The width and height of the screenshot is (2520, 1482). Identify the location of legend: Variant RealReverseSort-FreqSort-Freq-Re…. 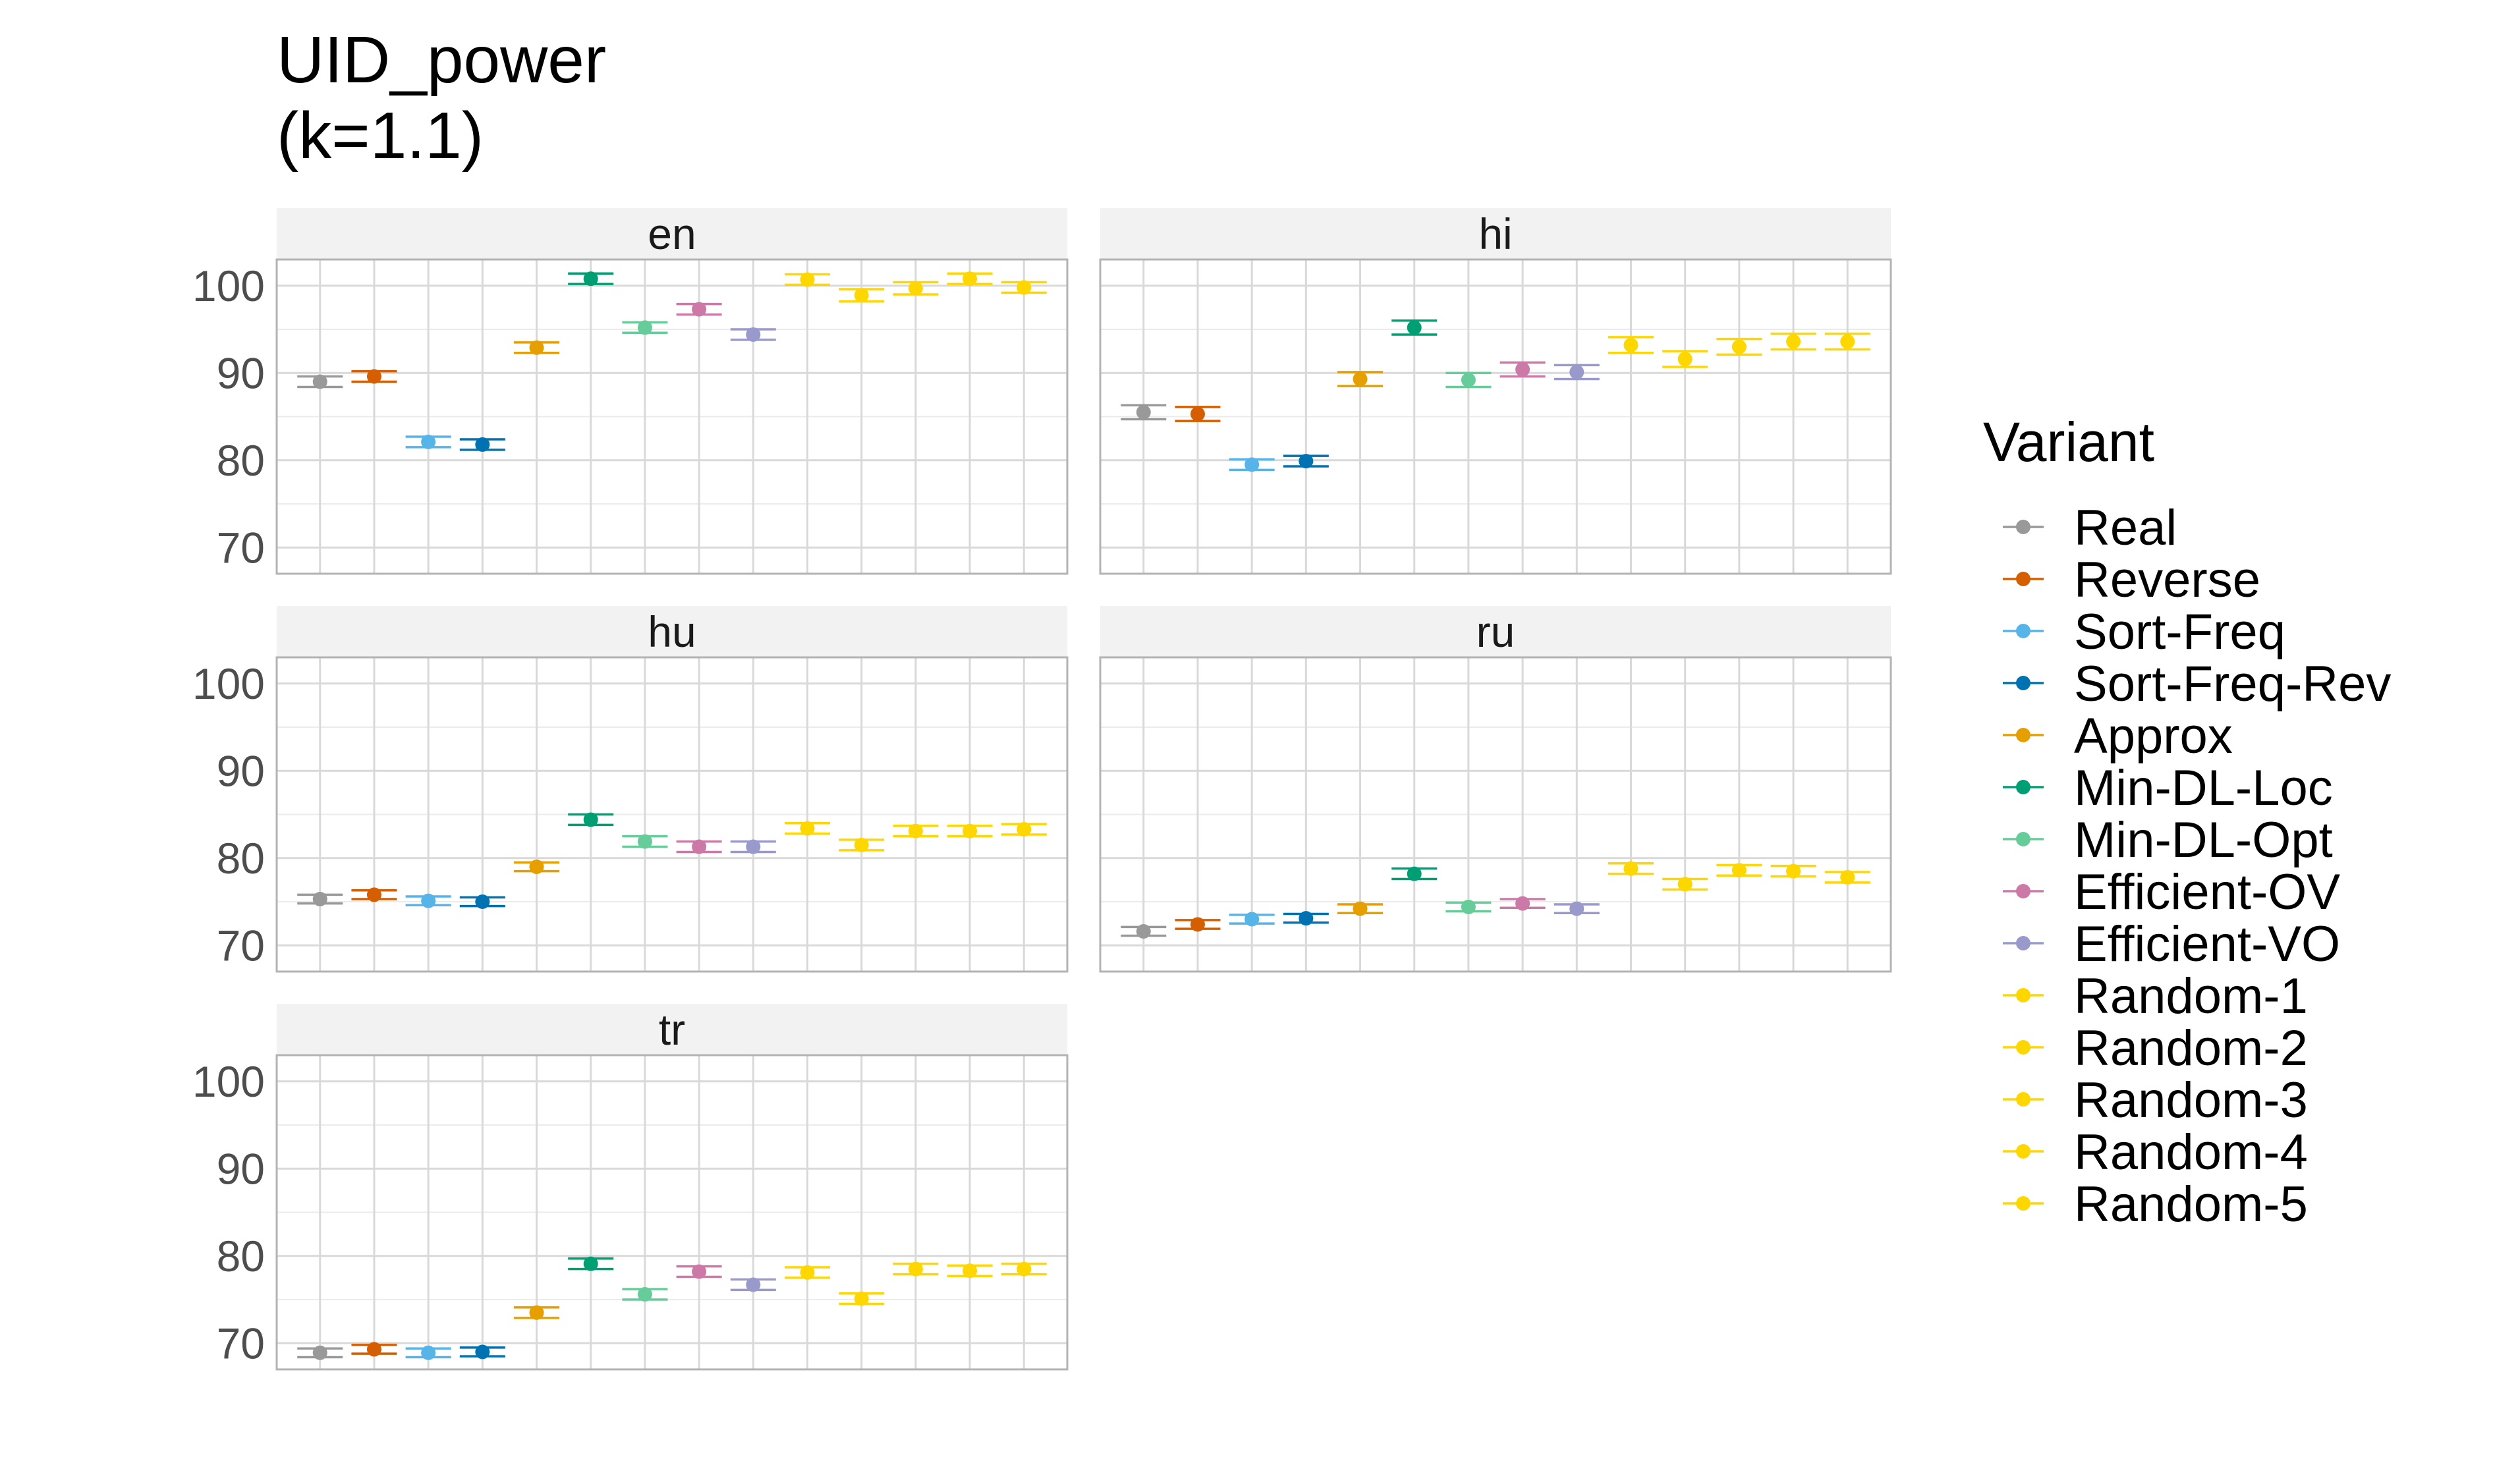
(2187, 821).